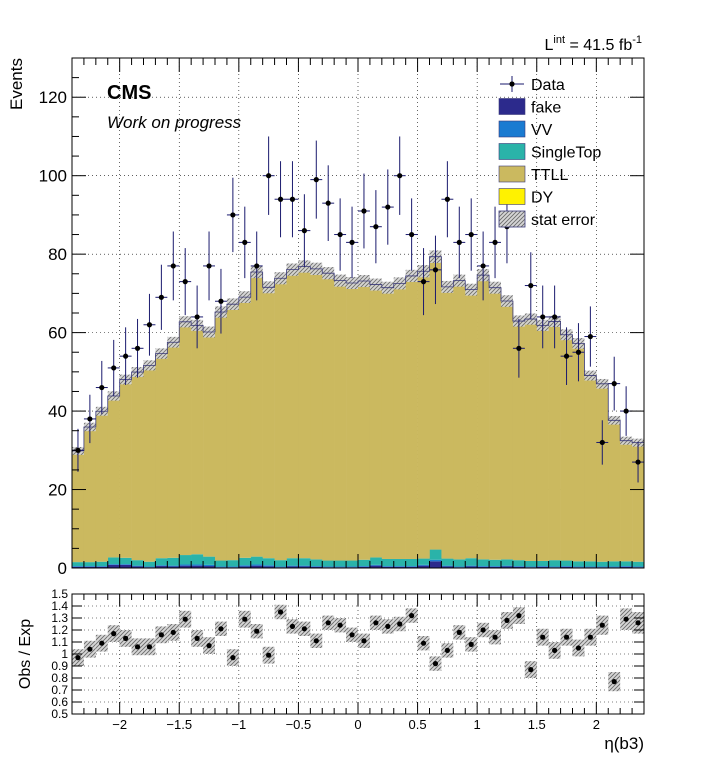  I want to click on legend-entry-data: Data, so click(532, 85).